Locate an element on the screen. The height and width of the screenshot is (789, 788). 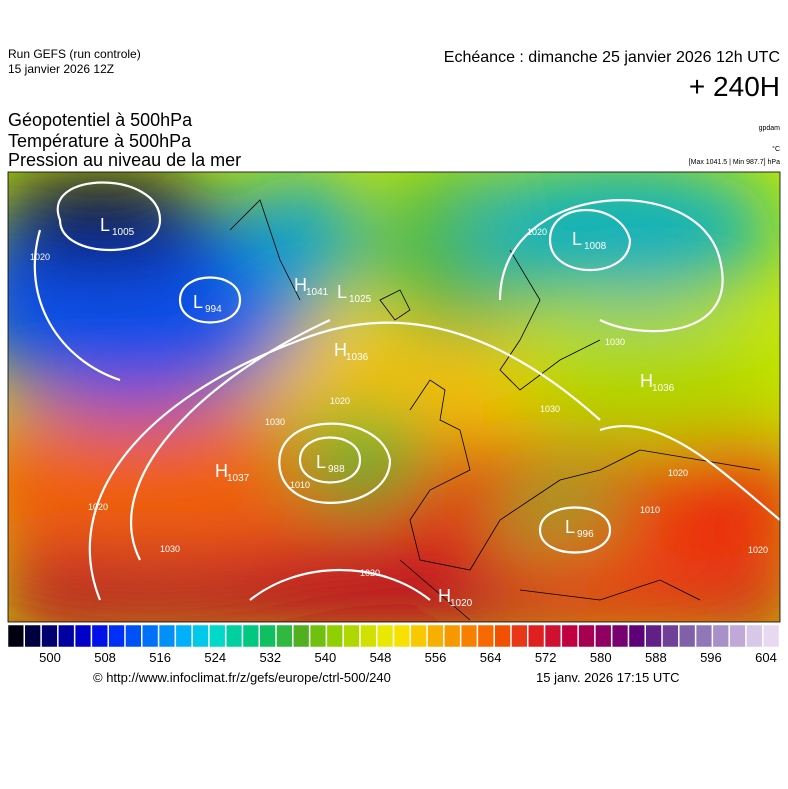
colorbar-label: 588 is located at coordinates (656, 657).